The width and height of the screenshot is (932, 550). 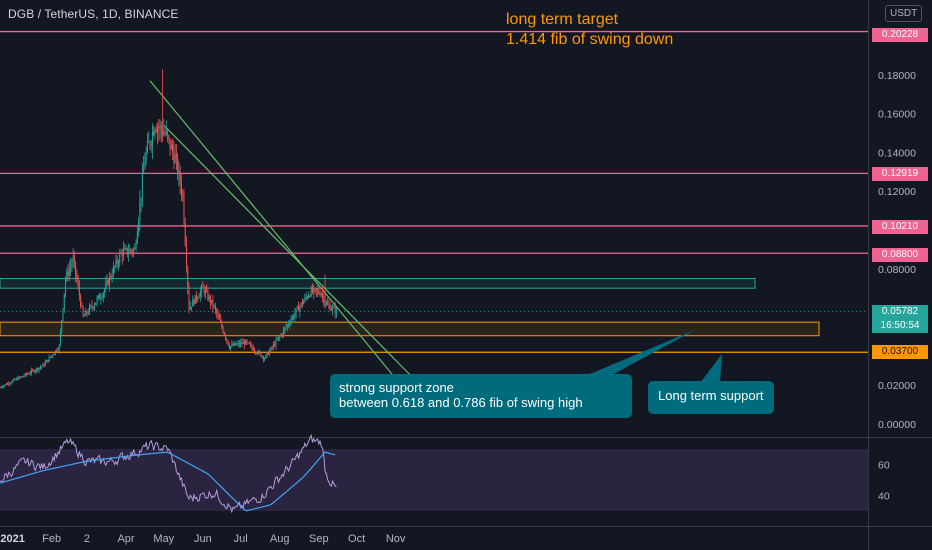 I want to click on support-callout-pointer, so click(x=641, y=352).